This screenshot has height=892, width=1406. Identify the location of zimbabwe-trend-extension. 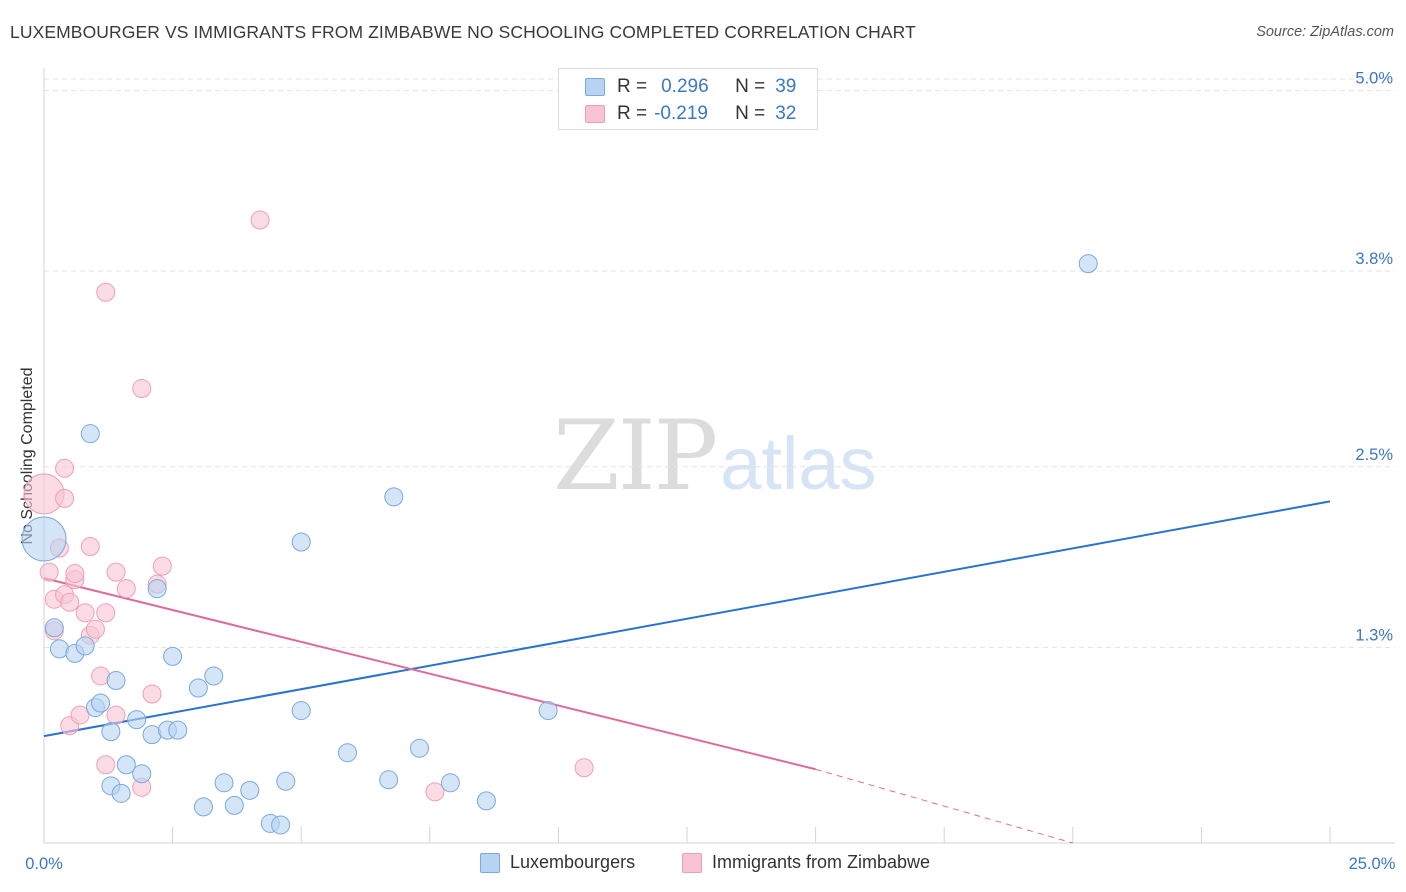
(944, 806).